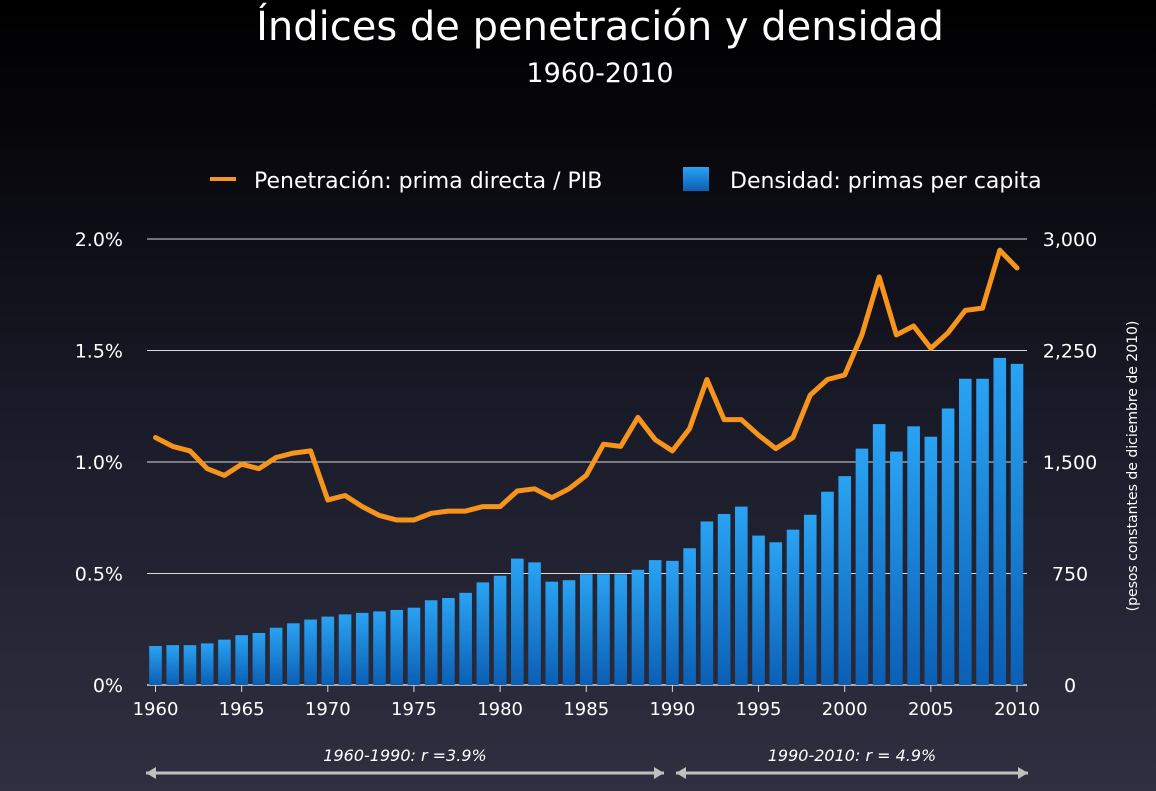 The image size is (1156, 791). What do you see at coordinates (328, 709) in the screenshot?
I see `x-tick-label: 1970` at bounding box center [328, 709].